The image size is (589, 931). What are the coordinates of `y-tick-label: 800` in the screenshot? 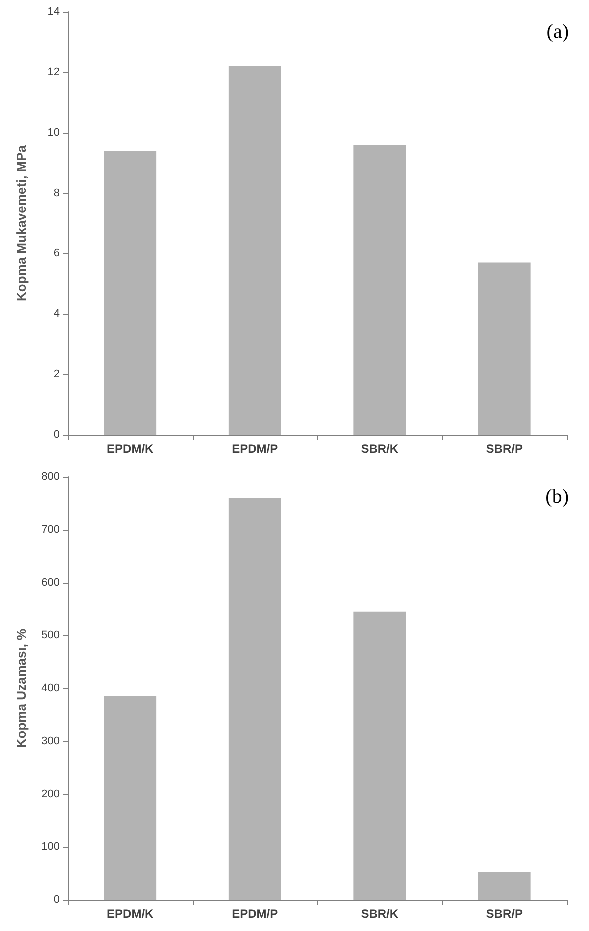 It's located at (51, 477).